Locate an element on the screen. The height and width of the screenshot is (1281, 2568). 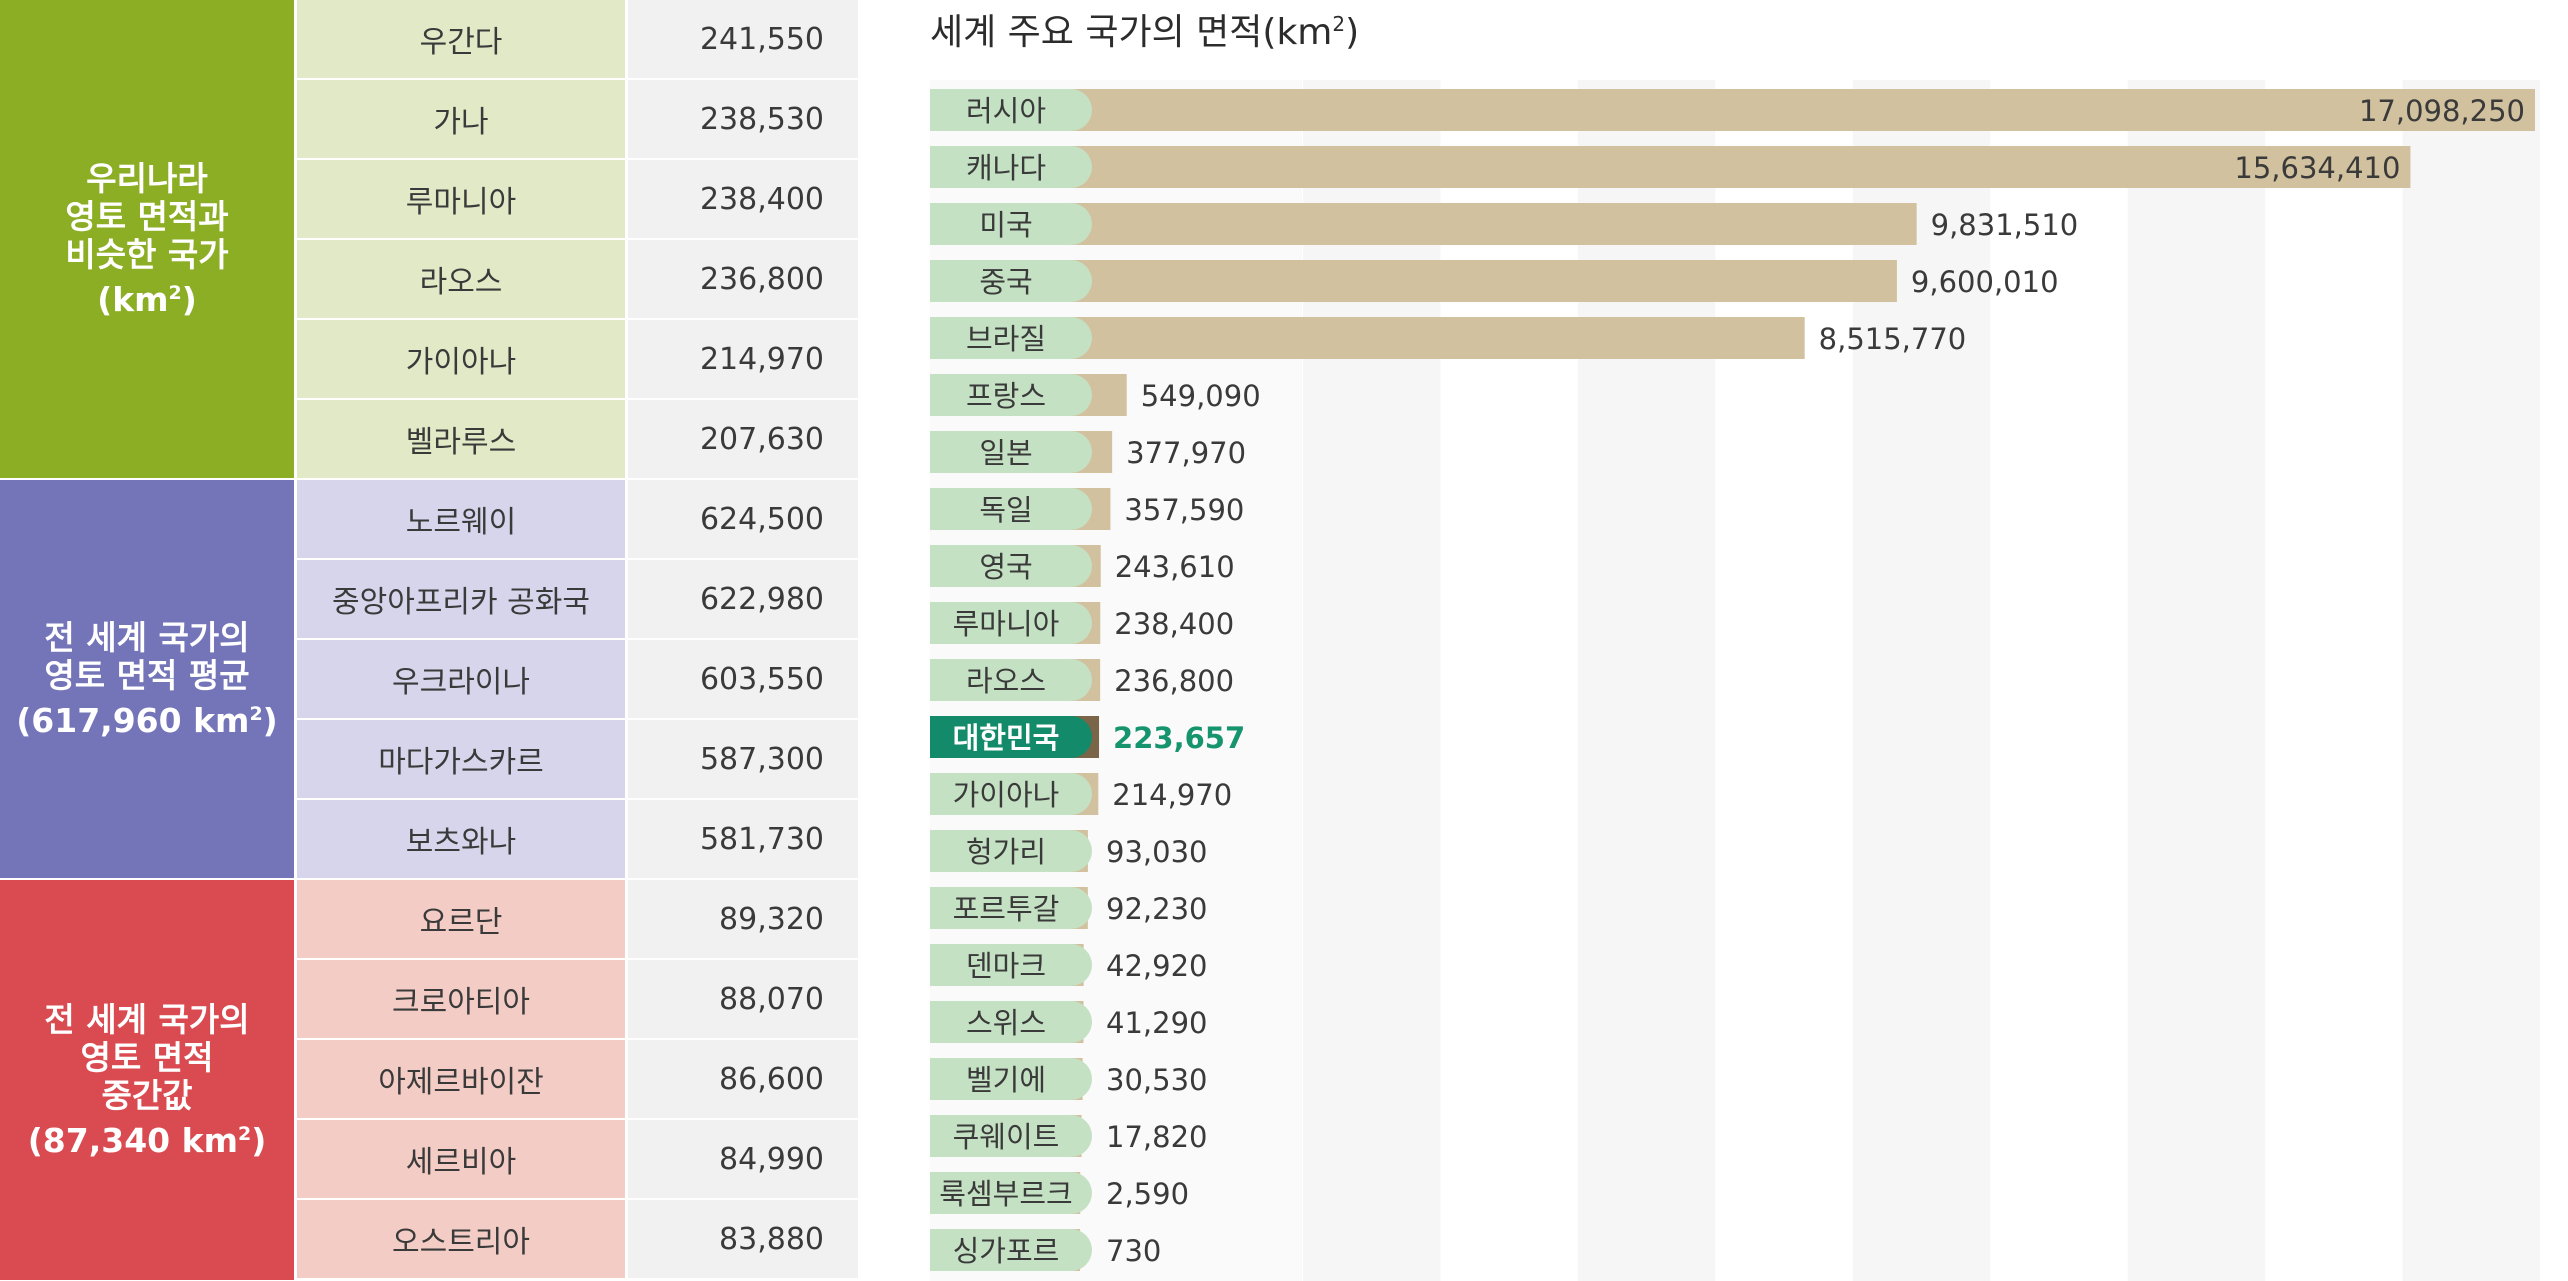
table-country-name: 가나 is located at coordinates (461, 119).